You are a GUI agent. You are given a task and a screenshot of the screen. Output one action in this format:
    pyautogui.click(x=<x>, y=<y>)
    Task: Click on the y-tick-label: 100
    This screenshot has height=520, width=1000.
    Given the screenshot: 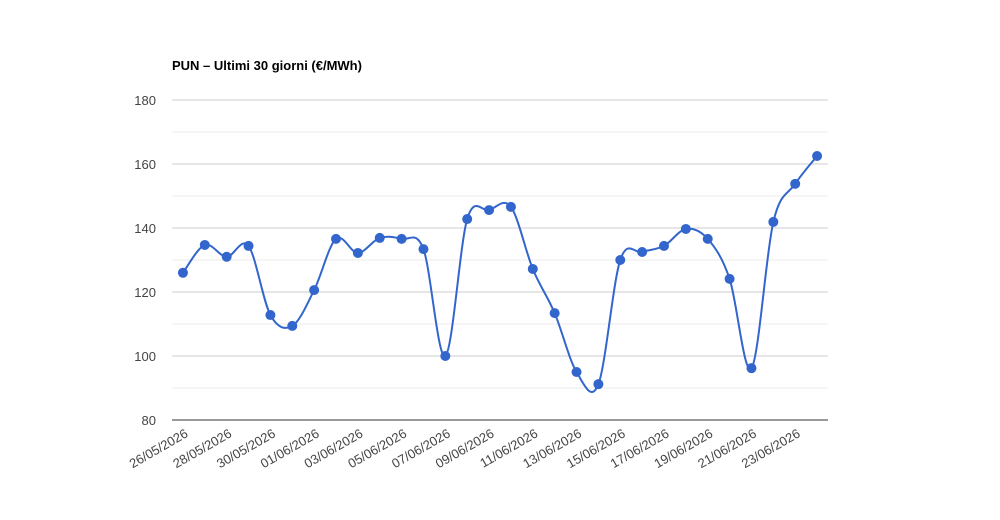 What is the action you would take?
    pyautogui.click(x=145, y=356)
    